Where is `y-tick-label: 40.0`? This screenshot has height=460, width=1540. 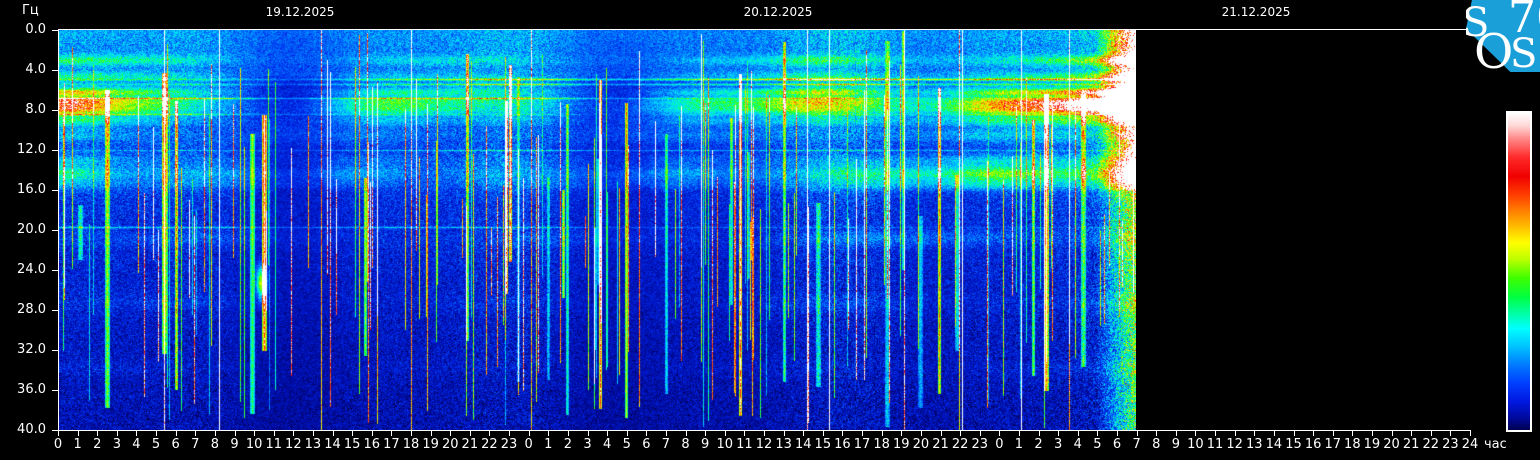 y-tick-label: 40.0 is located at coordinates (31, 429).